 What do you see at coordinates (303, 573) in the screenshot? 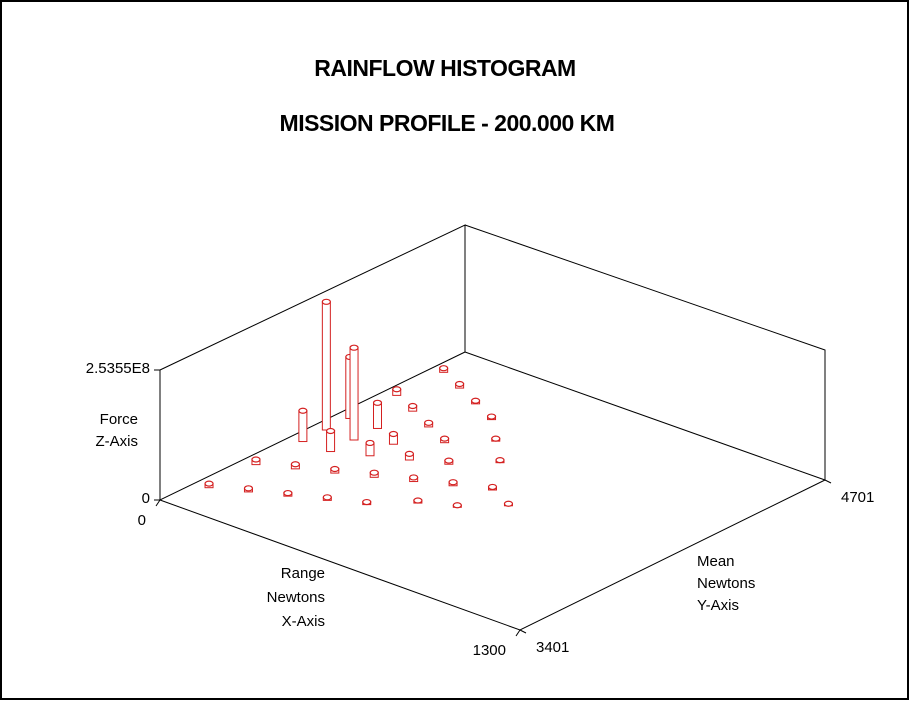
I see `x-axis-label: Range` at bounding box center [303, 573].